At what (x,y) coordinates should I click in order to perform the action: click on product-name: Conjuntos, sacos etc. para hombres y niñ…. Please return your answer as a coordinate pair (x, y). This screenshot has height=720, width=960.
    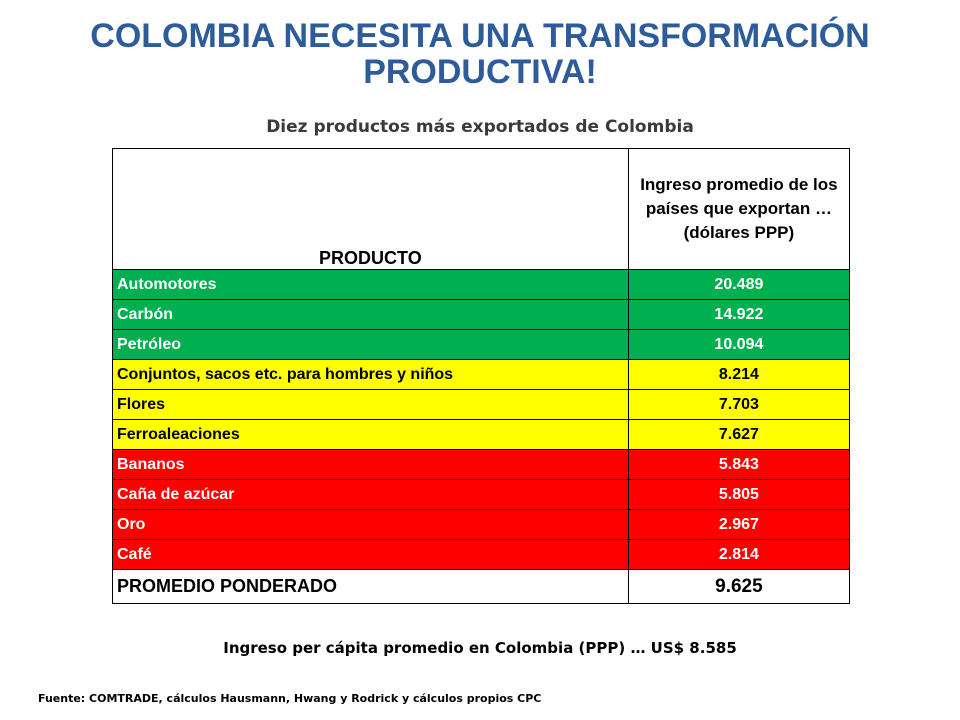
    Looking at the image, I should click on (370, 374).